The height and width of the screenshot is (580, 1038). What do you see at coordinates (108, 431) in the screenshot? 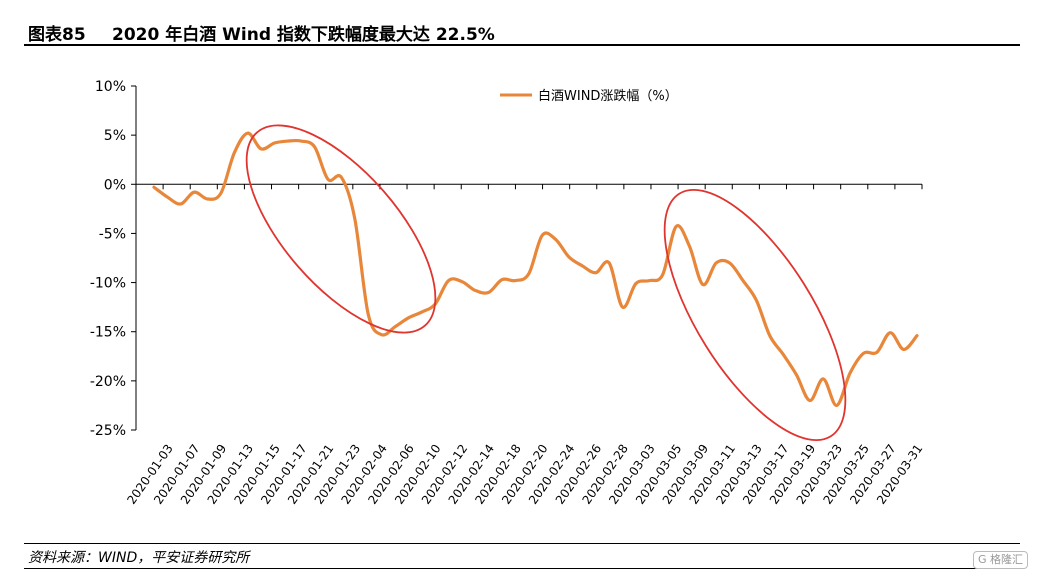
I see `y-tick-label: -25%` at bounding box center [108, 431].